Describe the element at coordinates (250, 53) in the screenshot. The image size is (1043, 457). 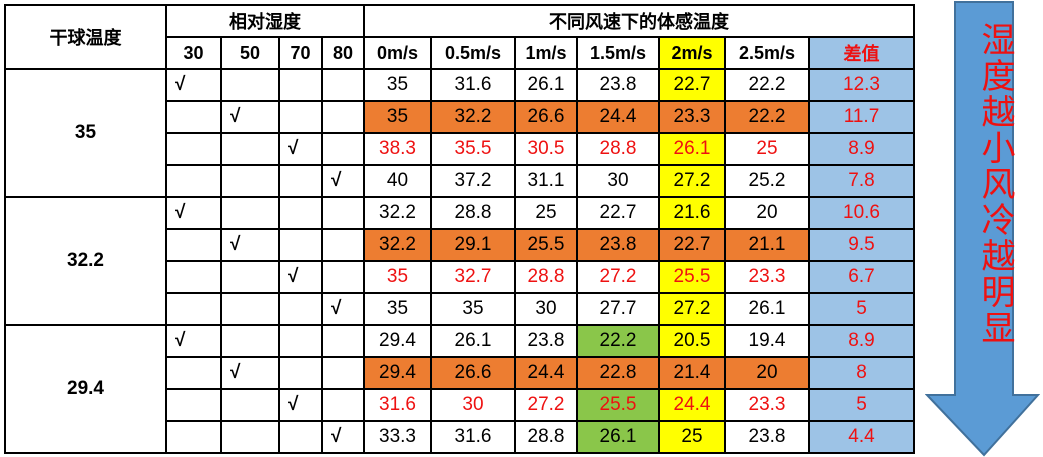
I see `humidity-col-header: 50` at that location.